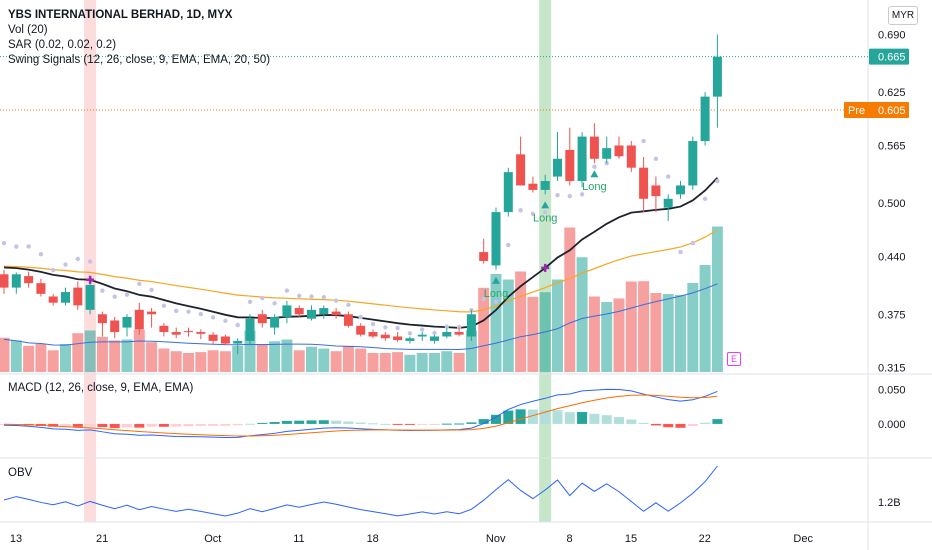 Image resolution: width=932 pixels, height=550 pixels. Describe the element at coordinates (903, 15) in the screenshot. I see `currency-button: MYR` at that location.